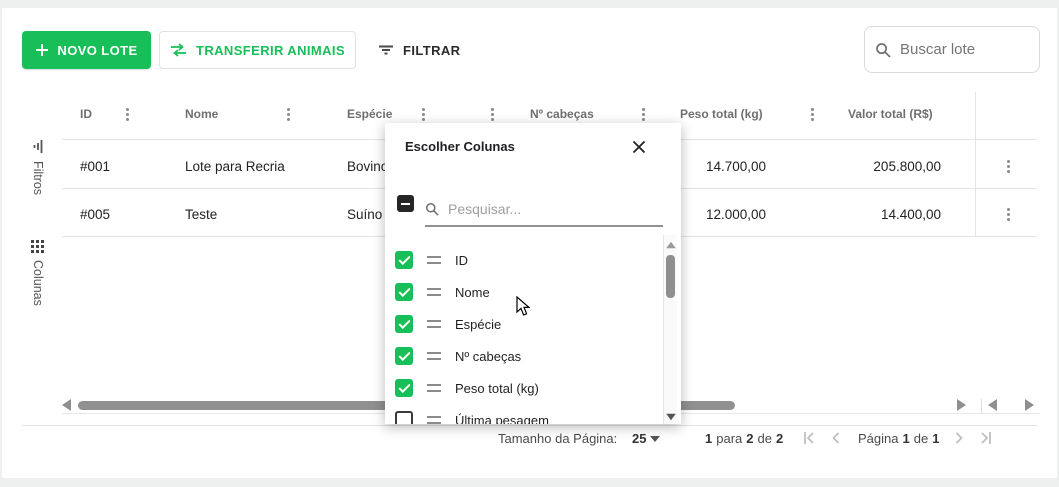 The height and width of the screenshot is (487, 1059). Describe the element at coordinates (671, 245) in the screenshot. I see `scroll-up-icon` at that location.